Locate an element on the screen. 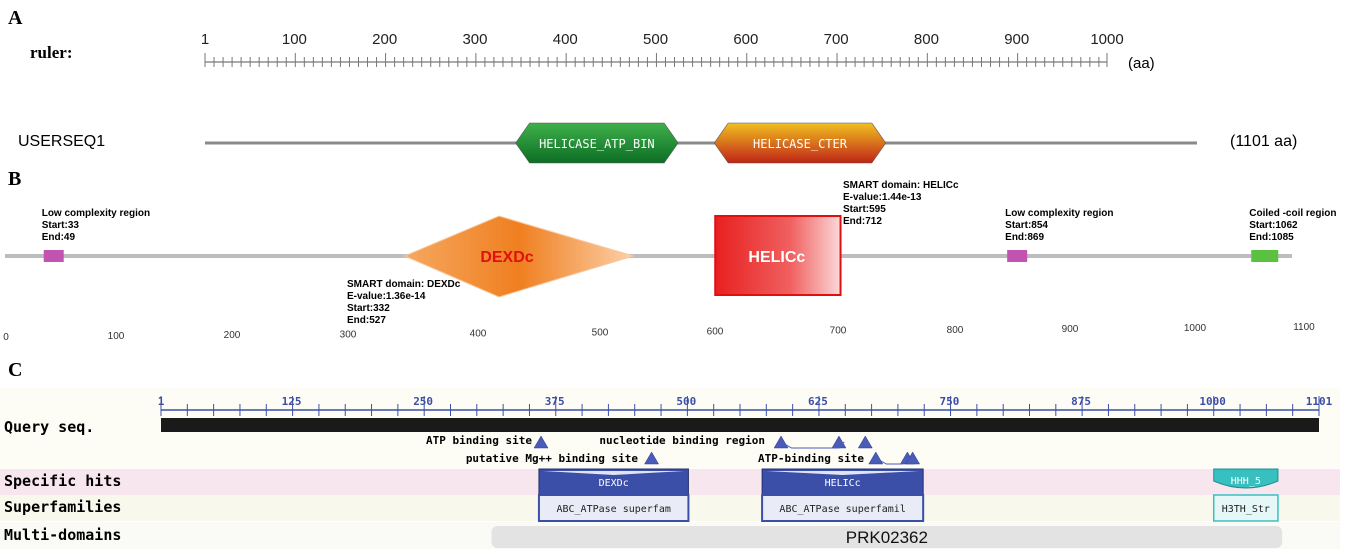 The height and width of the screenshot is (554, 1354). panel-label-b: B is located at coordinates (14, 179).